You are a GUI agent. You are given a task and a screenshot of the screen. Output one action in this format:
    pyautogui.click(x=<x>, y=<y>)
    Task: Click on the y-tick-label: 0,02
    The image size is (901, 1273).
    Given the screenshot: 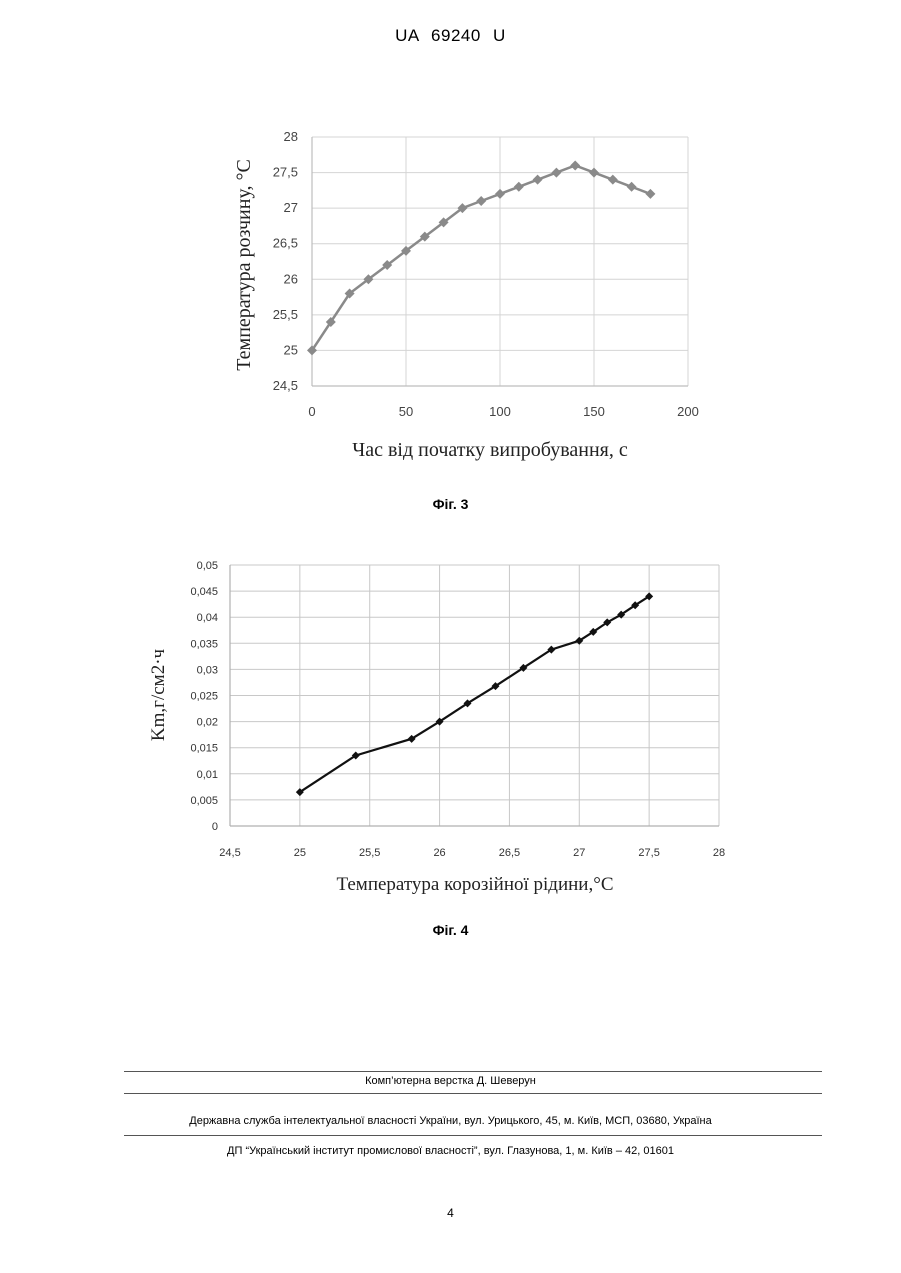 What is the action you would take?
    pyautogui.click(x=207, y=723)
    